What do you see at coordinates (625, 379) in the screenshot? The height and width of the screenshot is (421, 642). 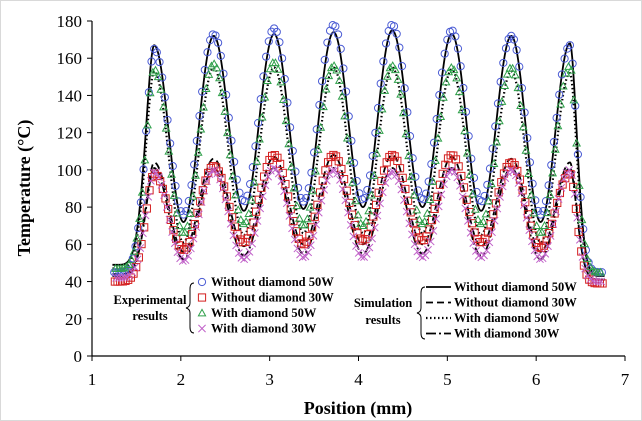 I see `x-tick-label: 7` at bounding box center [625, 379].